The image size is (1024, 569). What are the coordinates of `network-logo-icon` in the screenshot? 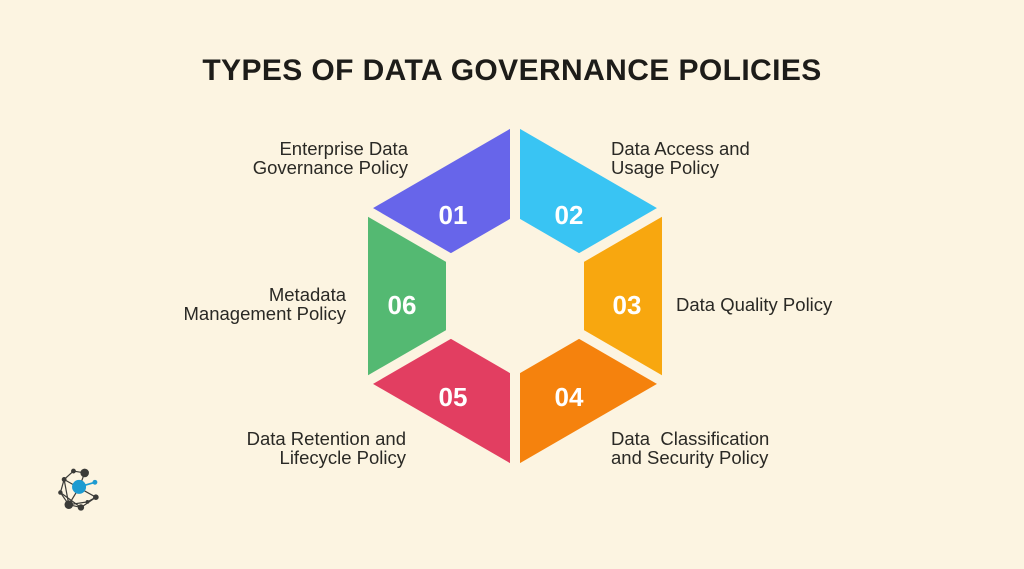 It's located at (78, 489).